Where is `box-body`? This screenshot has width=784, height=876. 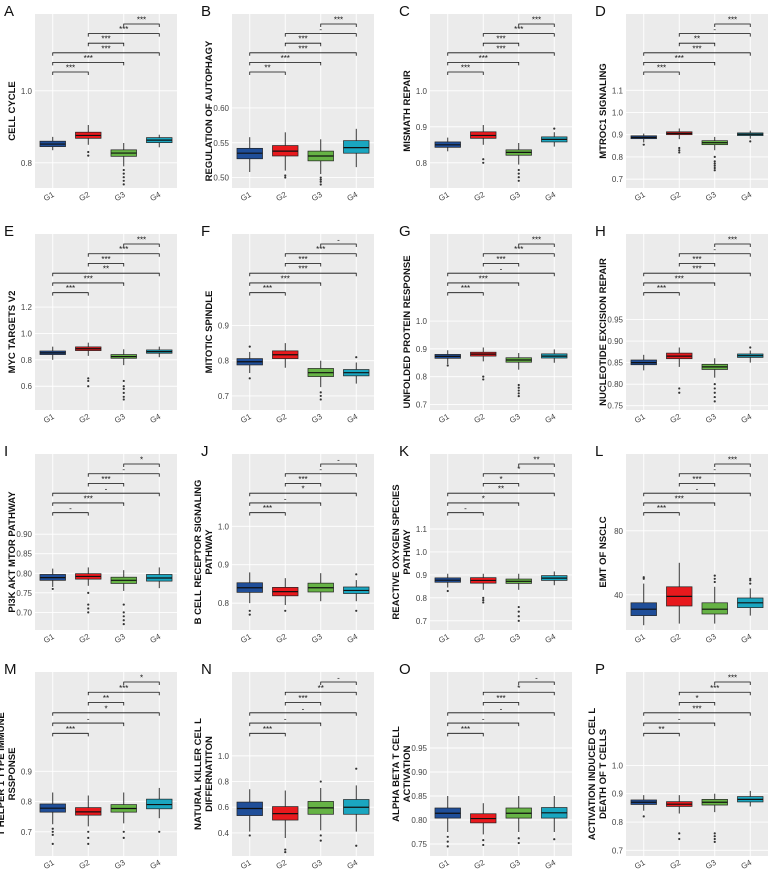 box-body is located at coordinates (159, 804).